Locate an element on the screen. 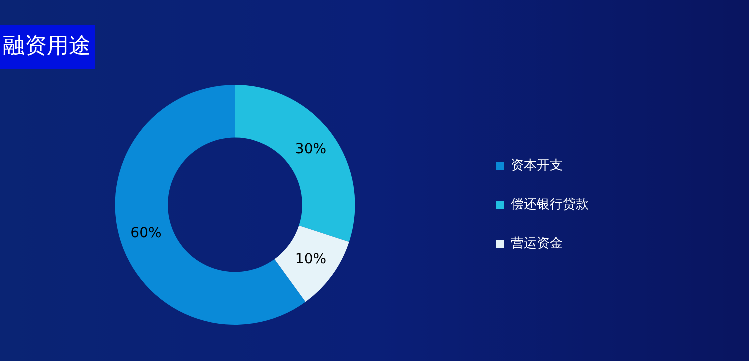 The width and height of the screenshot is (749, 361). data-label: 60% is located at coordinates (146, 234).